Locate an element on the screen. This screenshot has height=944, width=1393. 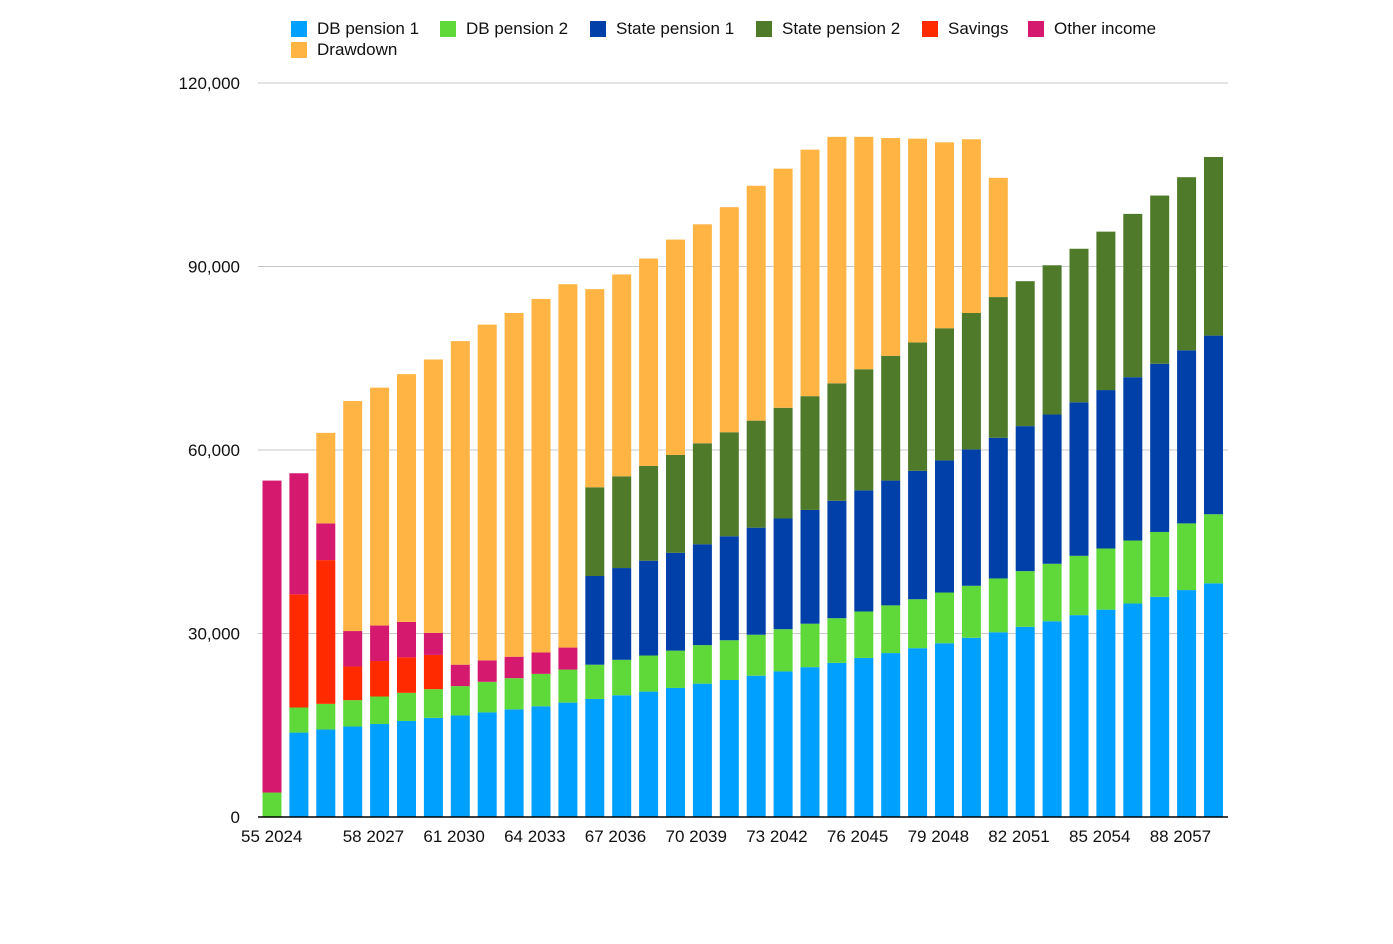
x-tick-label: 70 2039 is located at coordinates (696, 836).